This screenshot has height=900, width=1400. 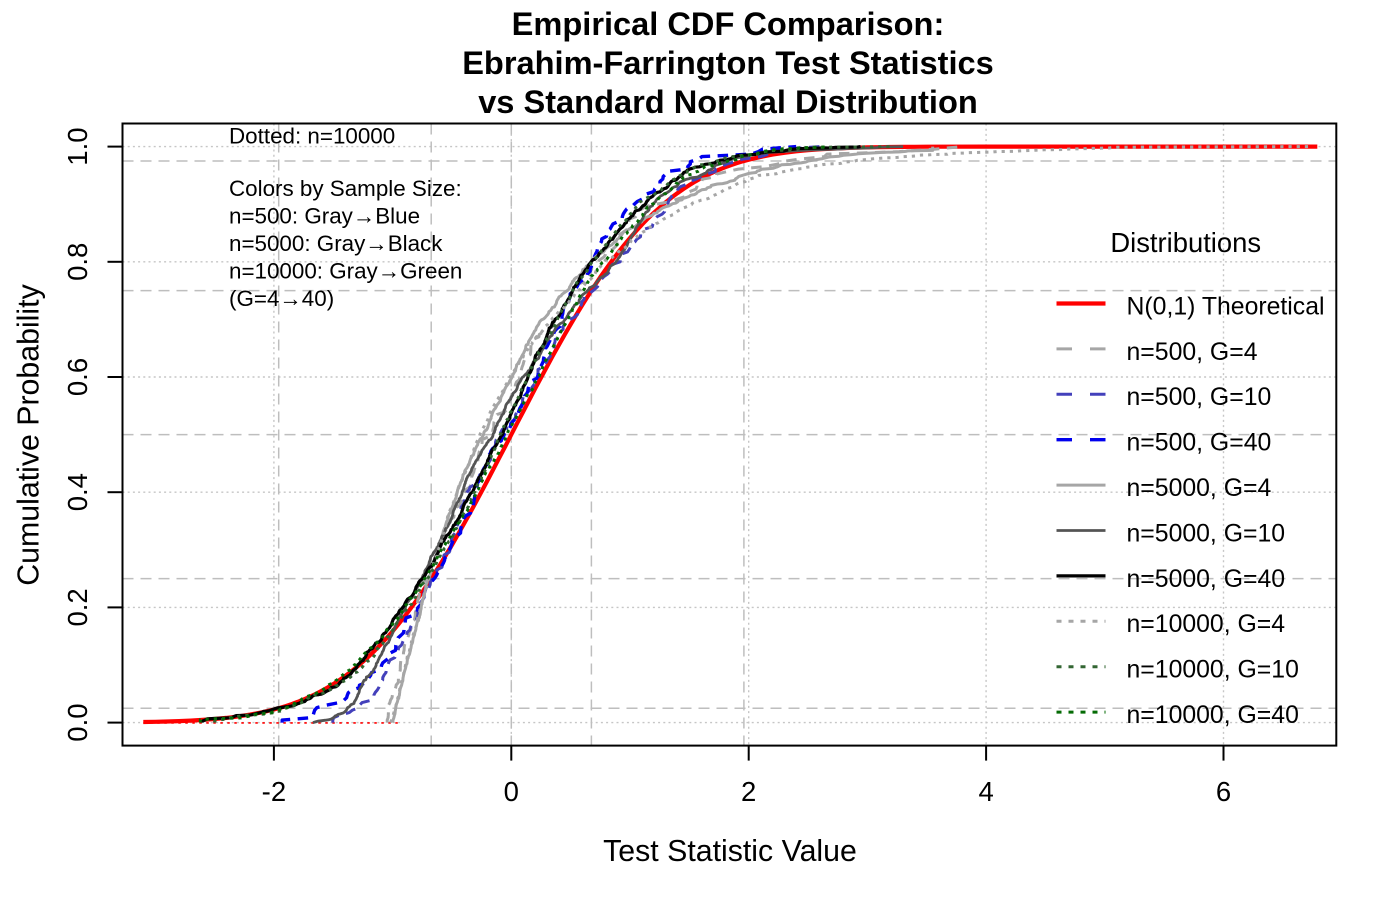 I want to click on svg-text: n=5000, G=4, so click(x=1199, y=488).